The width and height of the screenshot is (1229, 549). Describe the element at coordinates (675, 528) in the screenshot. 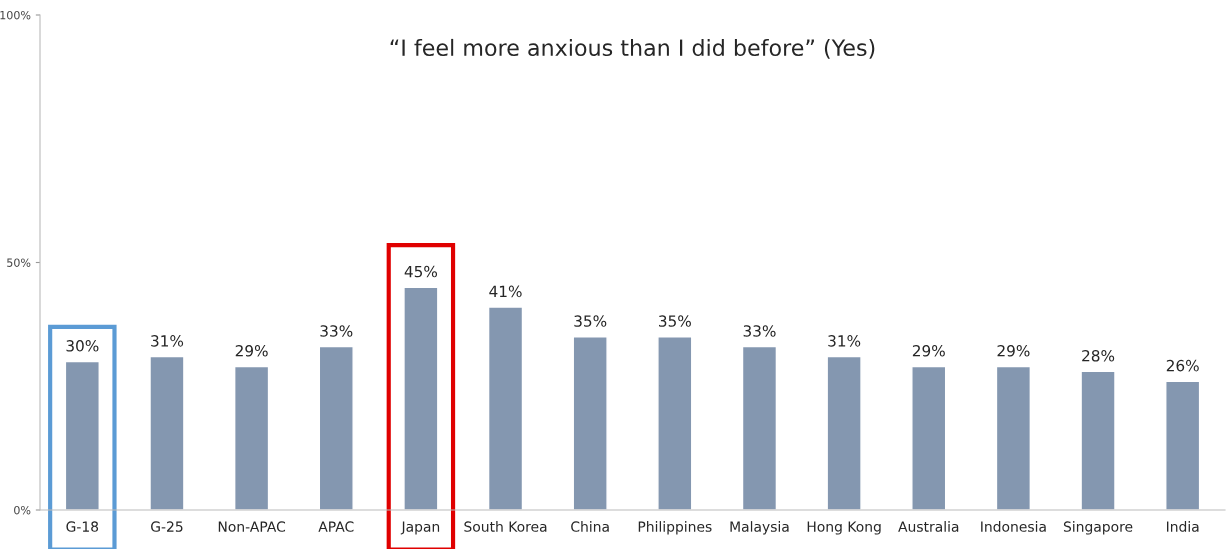

I see `x-tick-label: Philippines` at that location.